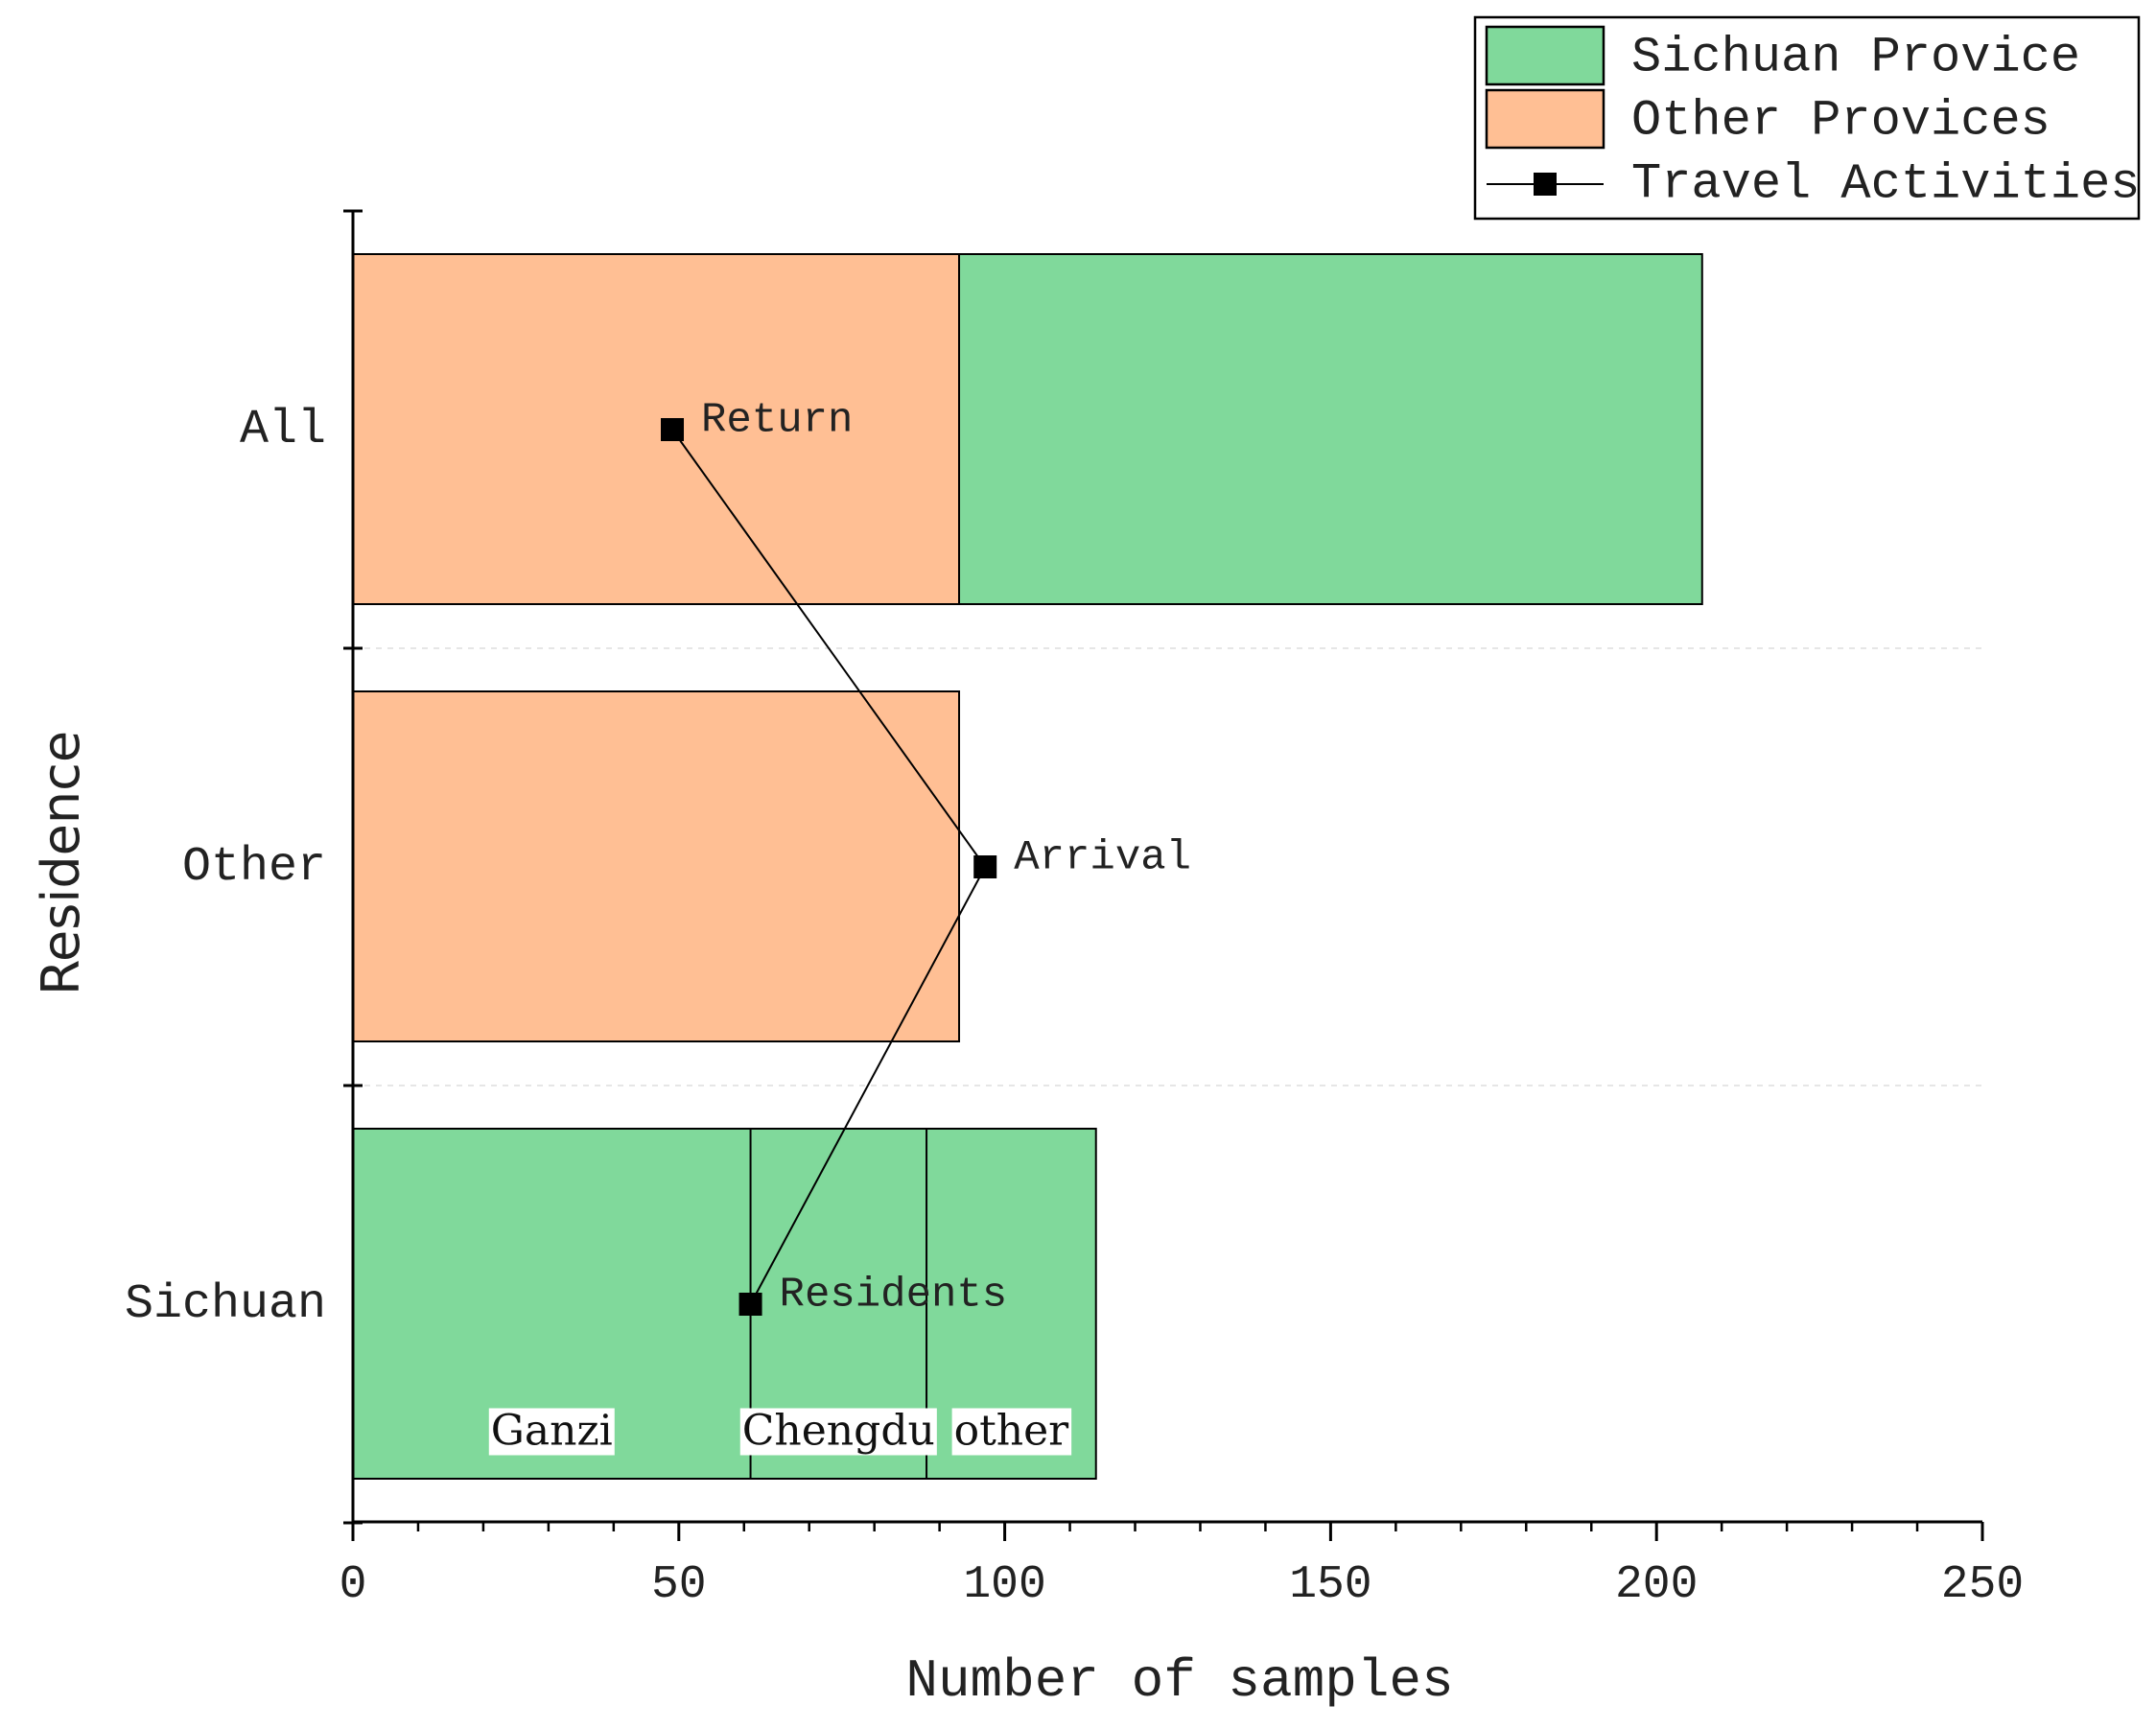  Describe the element at coordinates (1656, 1585) in the screenshot. I see `x-tick-label: 200` at that location.